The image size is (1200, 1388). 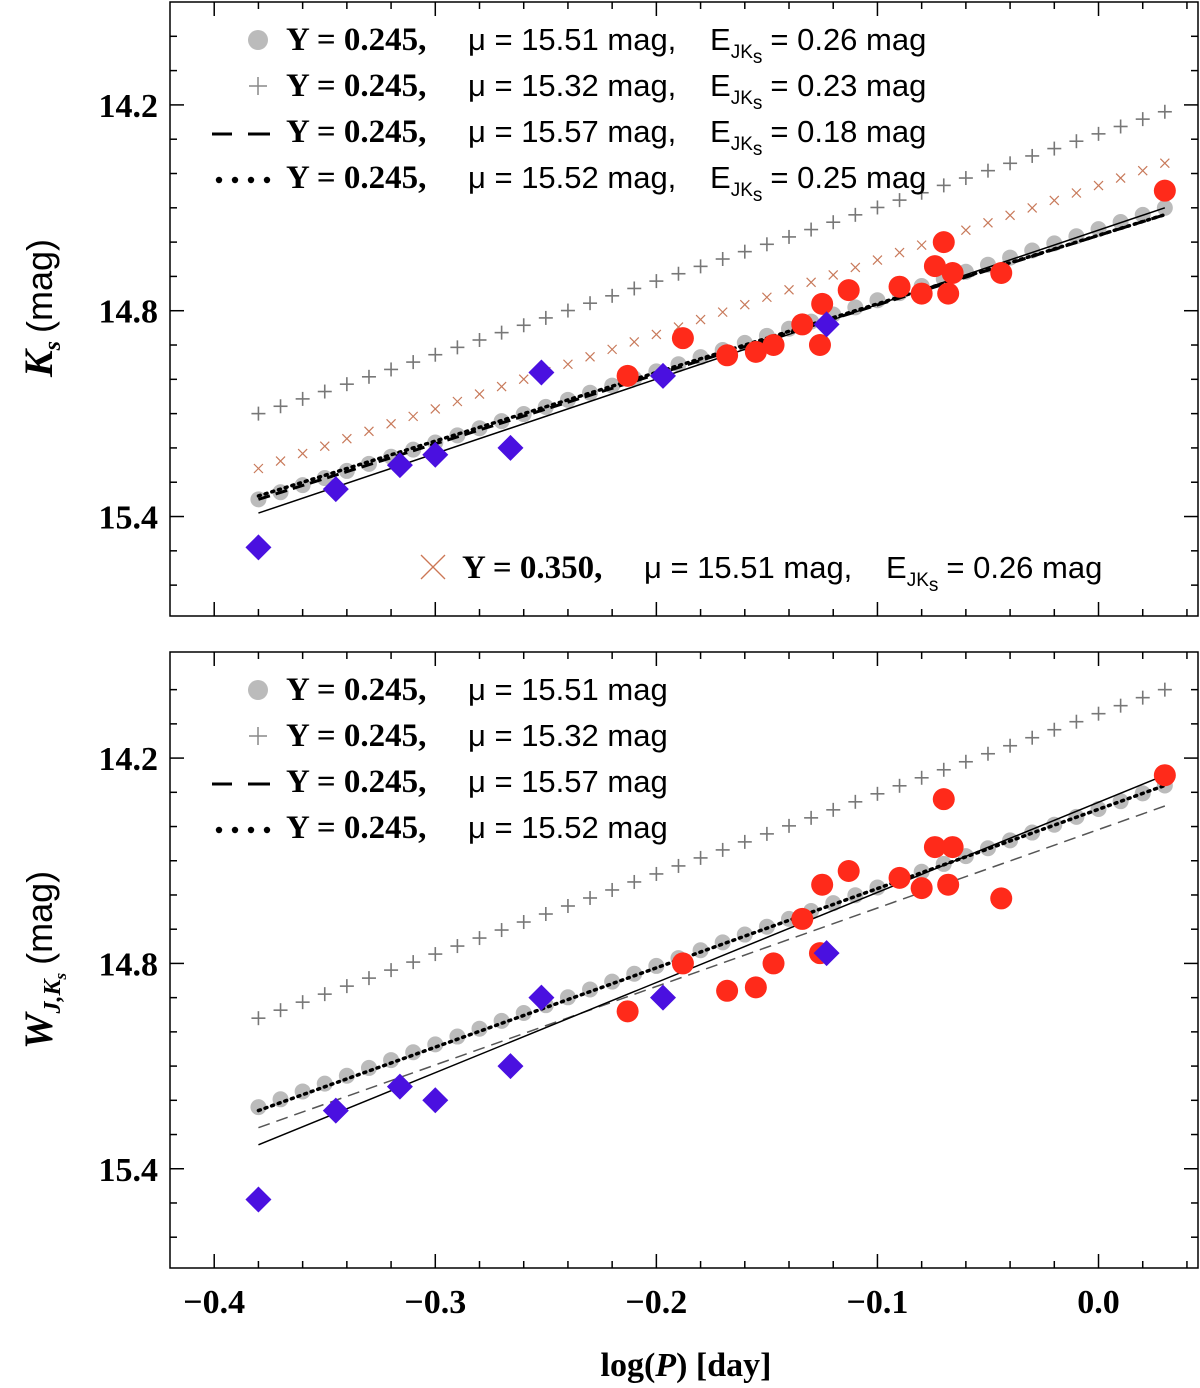 What do you see at coordinates (656, 1302) in the screenshot?
I see `bottom-xtick-label: −0.2` at bounding box center [656, 1302].